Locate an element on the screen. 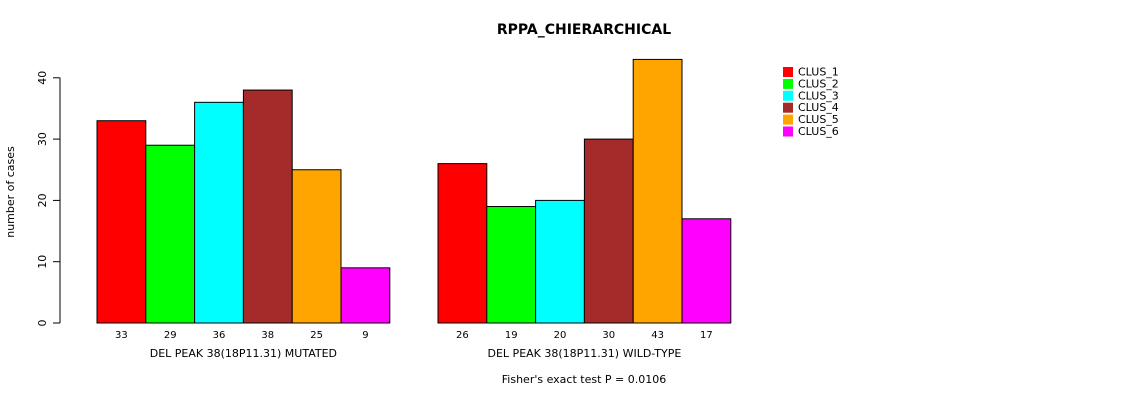 The width and height of the screenshot is (1140, 400). bar-count-label: 36 is located at coordinates (219, 335).